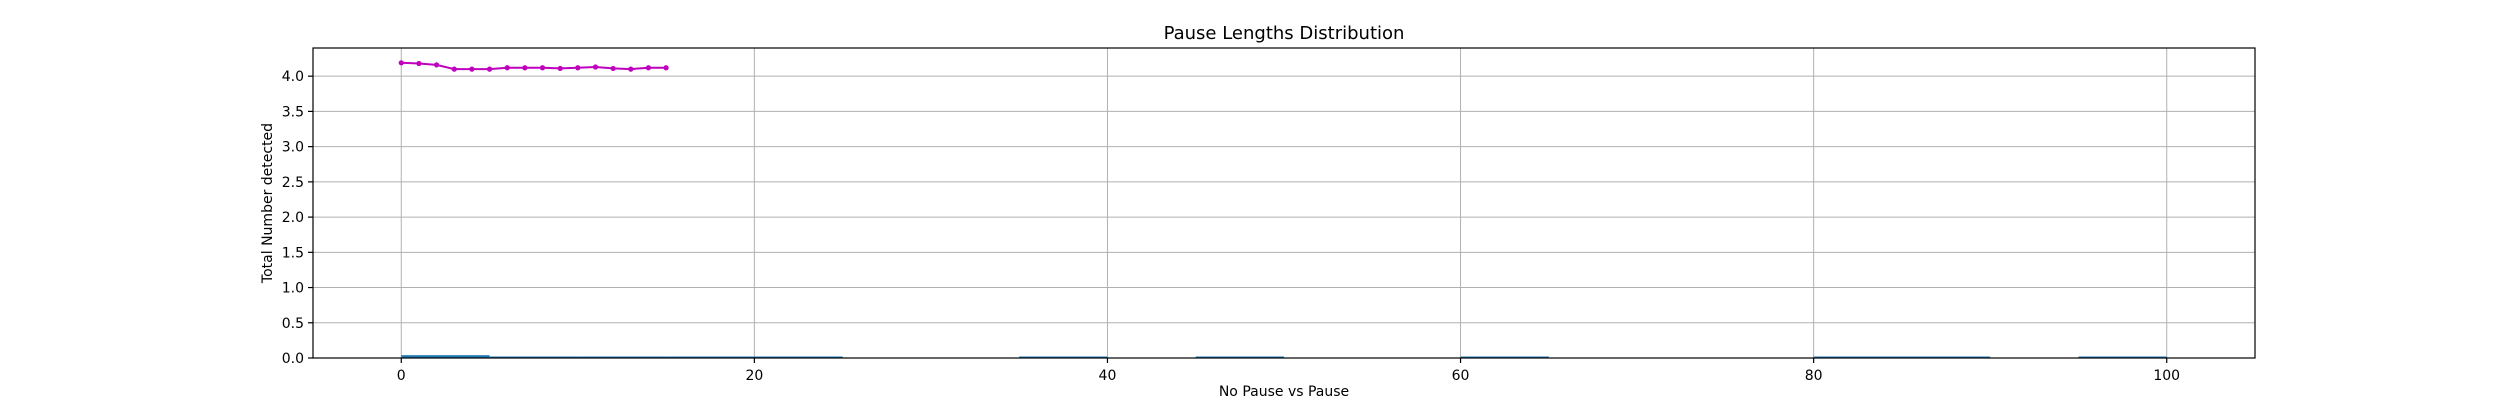 This screenshot has height=400, width=2500. I want to click on x-axis-label: No Pause vs Pause, so click(1284, 392).